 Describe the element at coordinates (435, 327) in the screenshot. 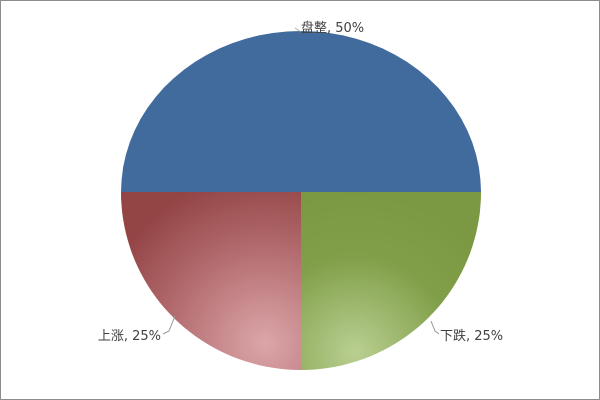

I see `leader-line-xia-die` at that location.